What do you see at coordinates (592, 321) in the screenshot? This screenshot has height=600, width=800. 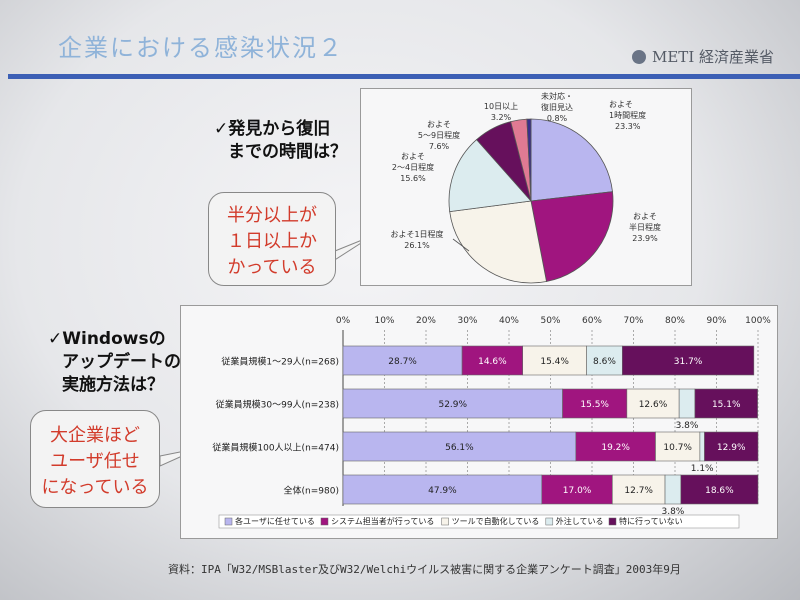 I see `x-tick-label: 60%` at bounding box center [592, 321].